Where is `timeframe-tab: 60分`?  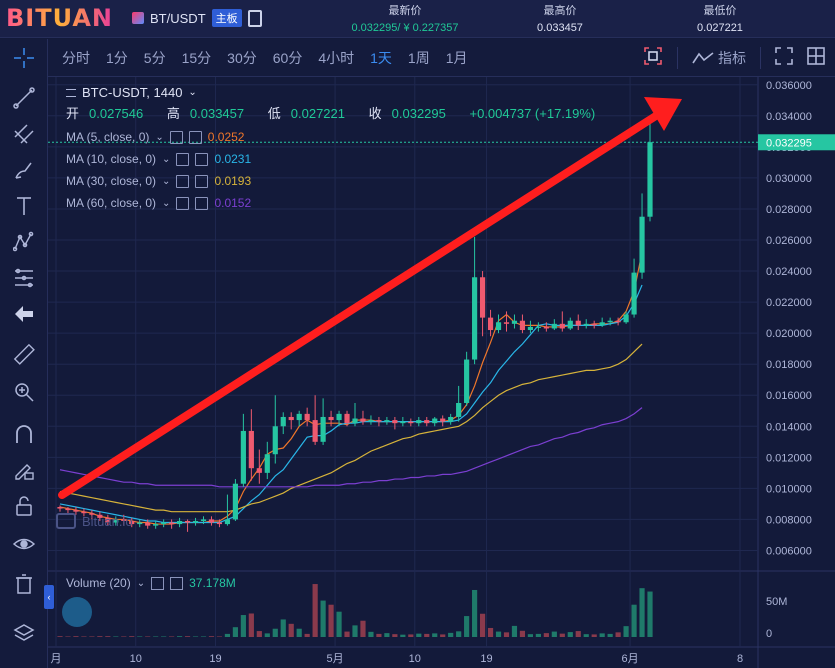
timeframe-tab: 60分 is located at coordinates (287, 57).